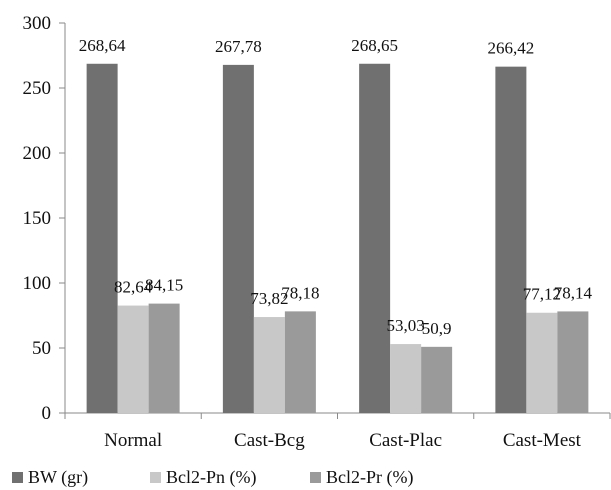  Describe the element at coordinates (37, 218) in the screenshot. I see `y-tick-label: 150` at that location.